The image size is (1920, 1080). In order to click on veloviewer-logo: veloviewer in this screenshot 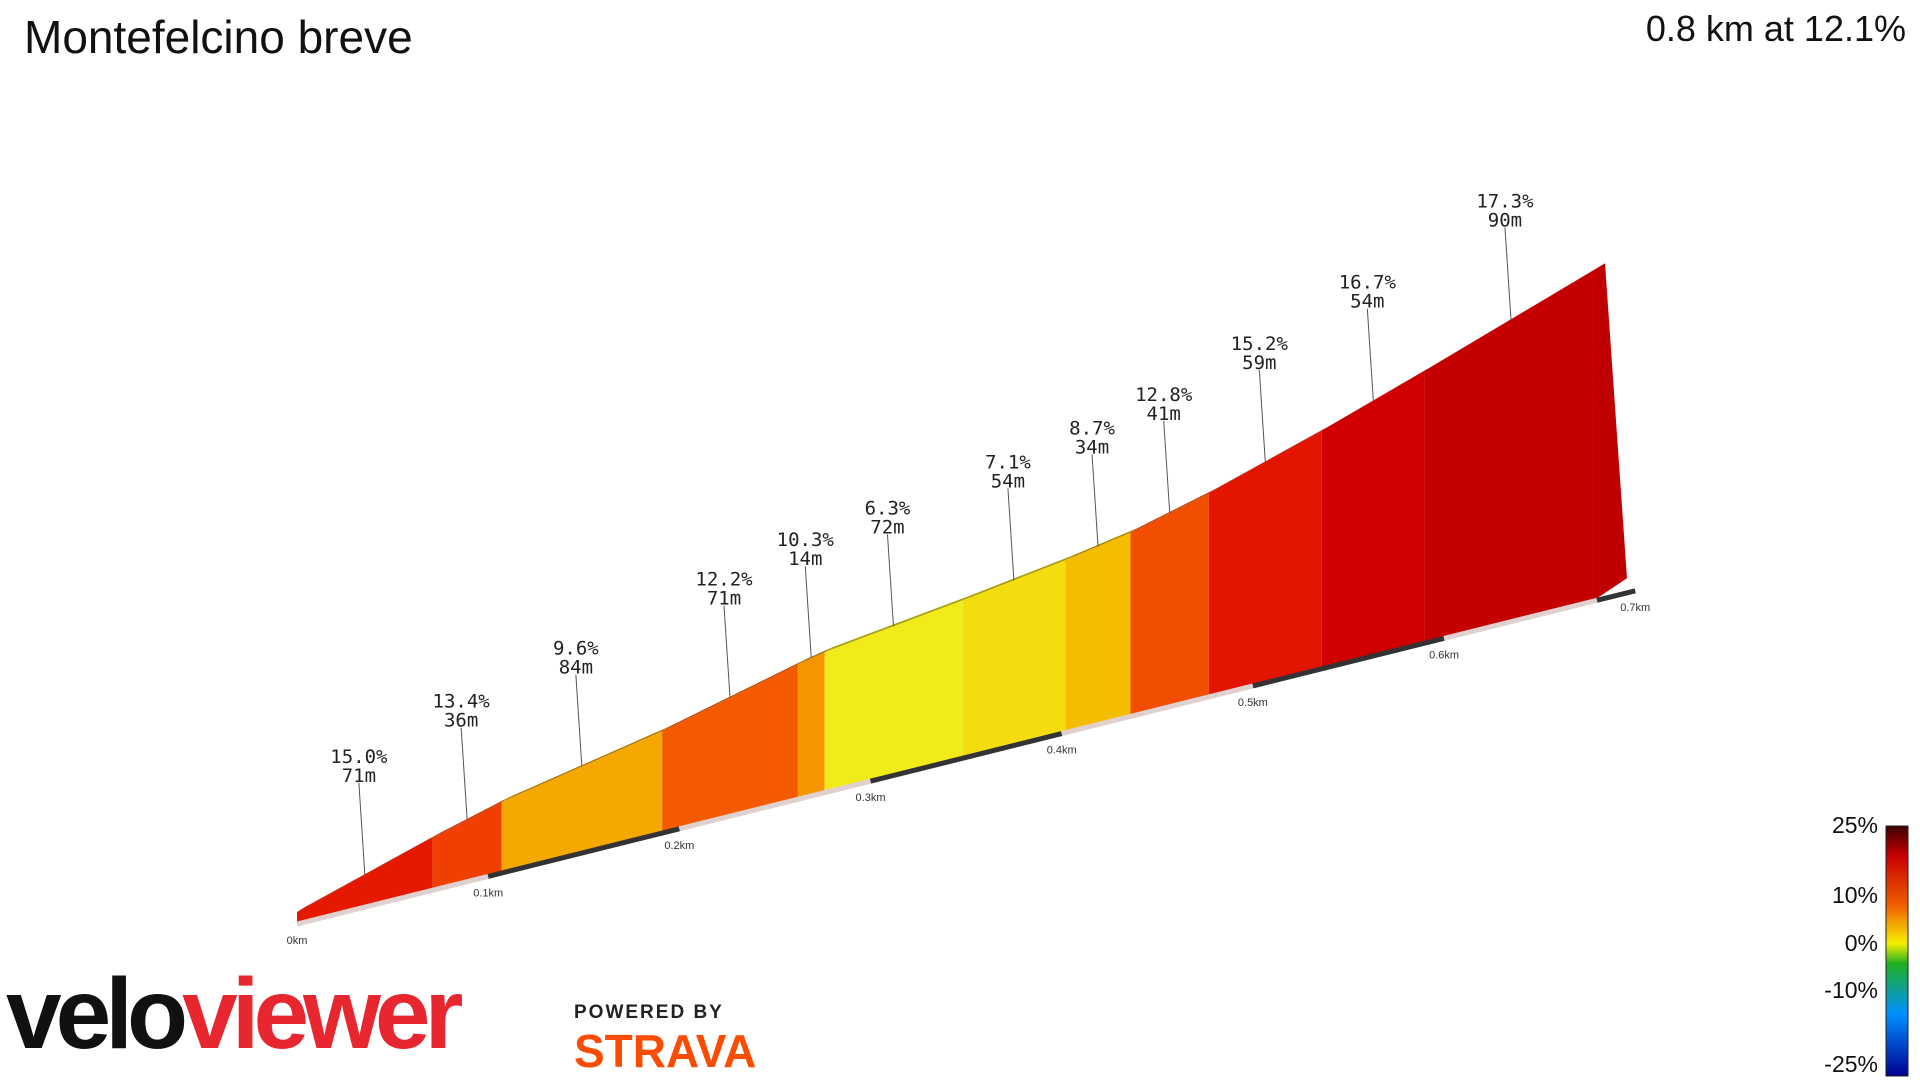, I will do `click(237, 1020)`.